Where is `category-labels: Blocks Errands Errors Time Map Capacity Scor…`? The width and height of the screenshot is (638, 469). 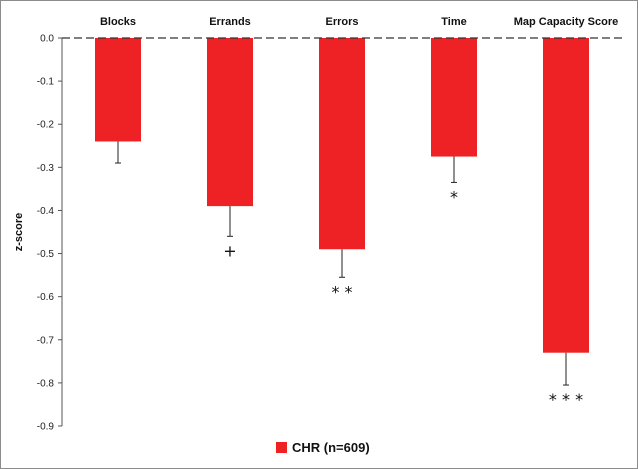
category-labels: Blocks Errands Errors Time Map Capacity Scor… is located at coordinates (359, 22).